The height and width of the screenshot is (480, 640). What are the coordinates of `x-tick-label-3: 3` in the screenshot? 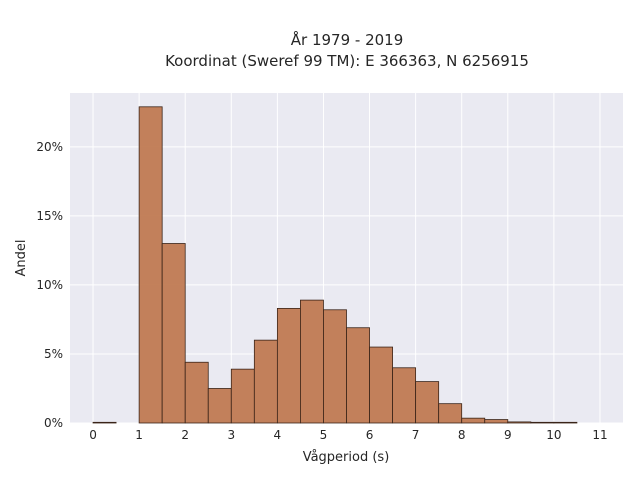 It's located at (231, 435).